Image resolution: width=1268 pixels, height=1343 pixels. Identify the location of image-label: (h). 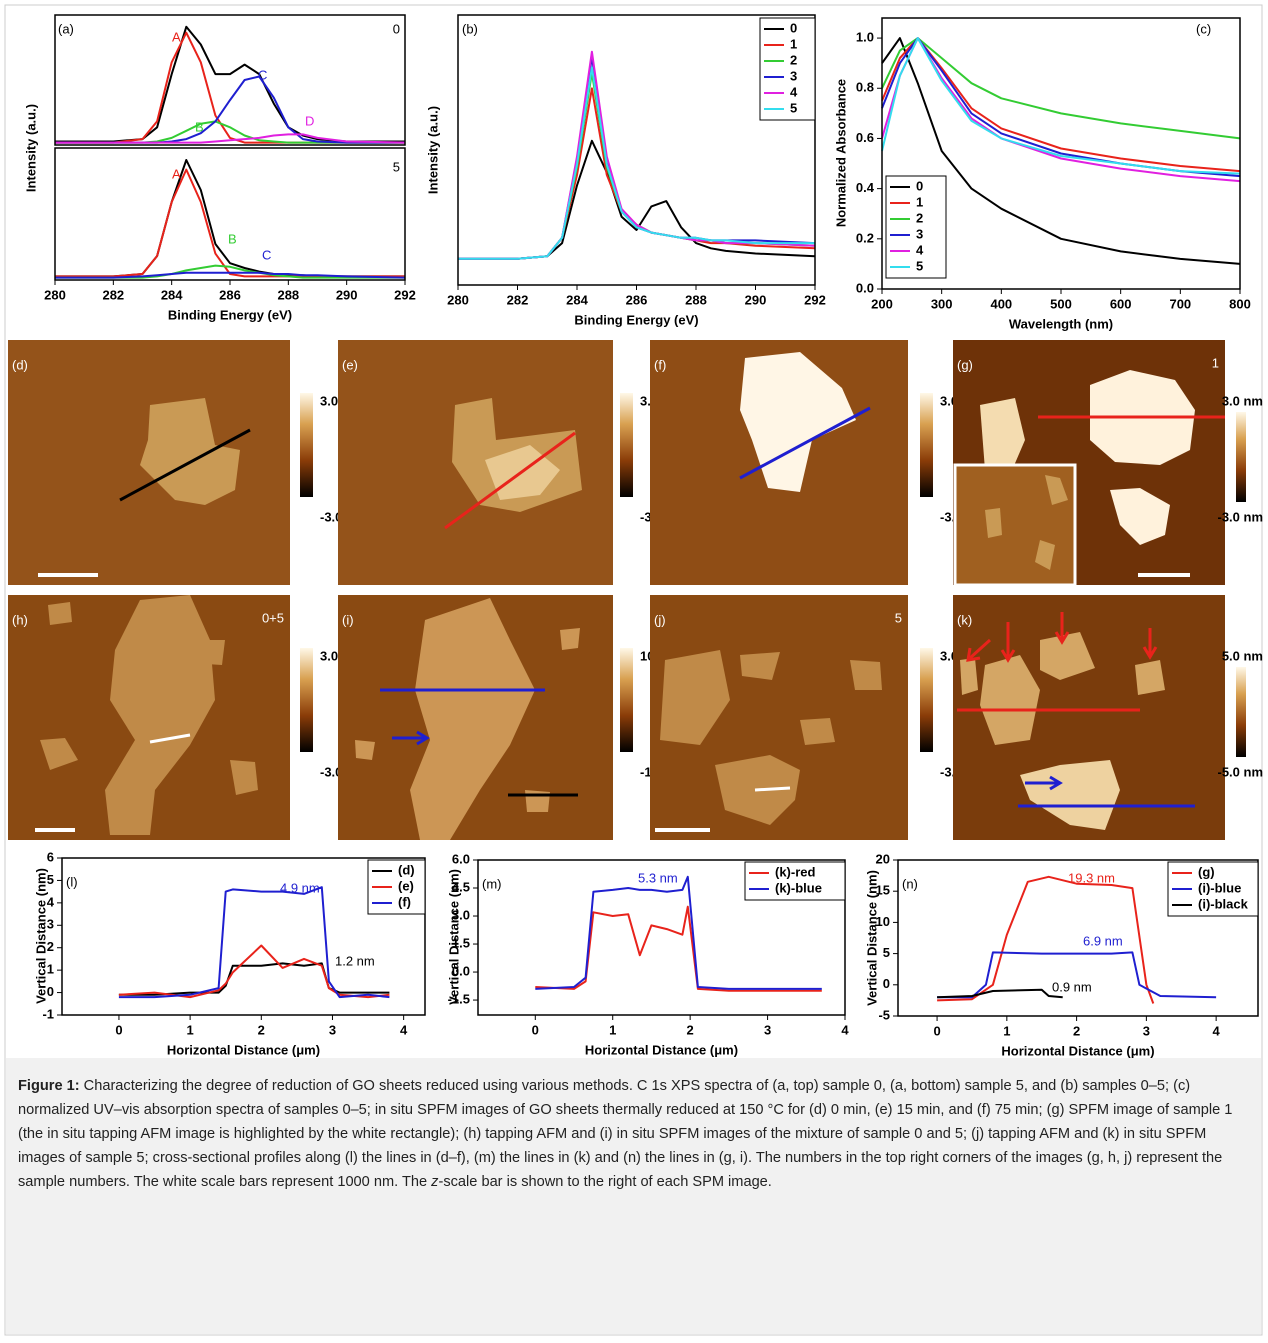
(20, 619).